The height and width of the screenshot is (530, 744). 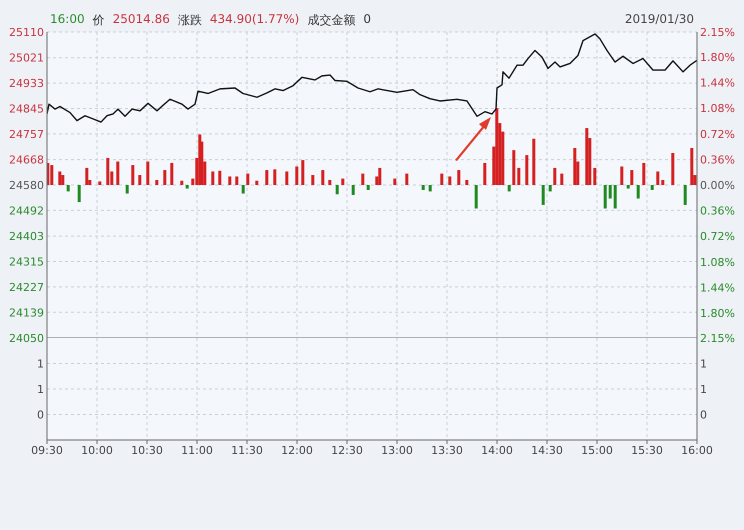 What do you see at coordinates (26, 83) in the screenshot?
I see `y-tick-label: 24933` at bounding box center [26, 83].